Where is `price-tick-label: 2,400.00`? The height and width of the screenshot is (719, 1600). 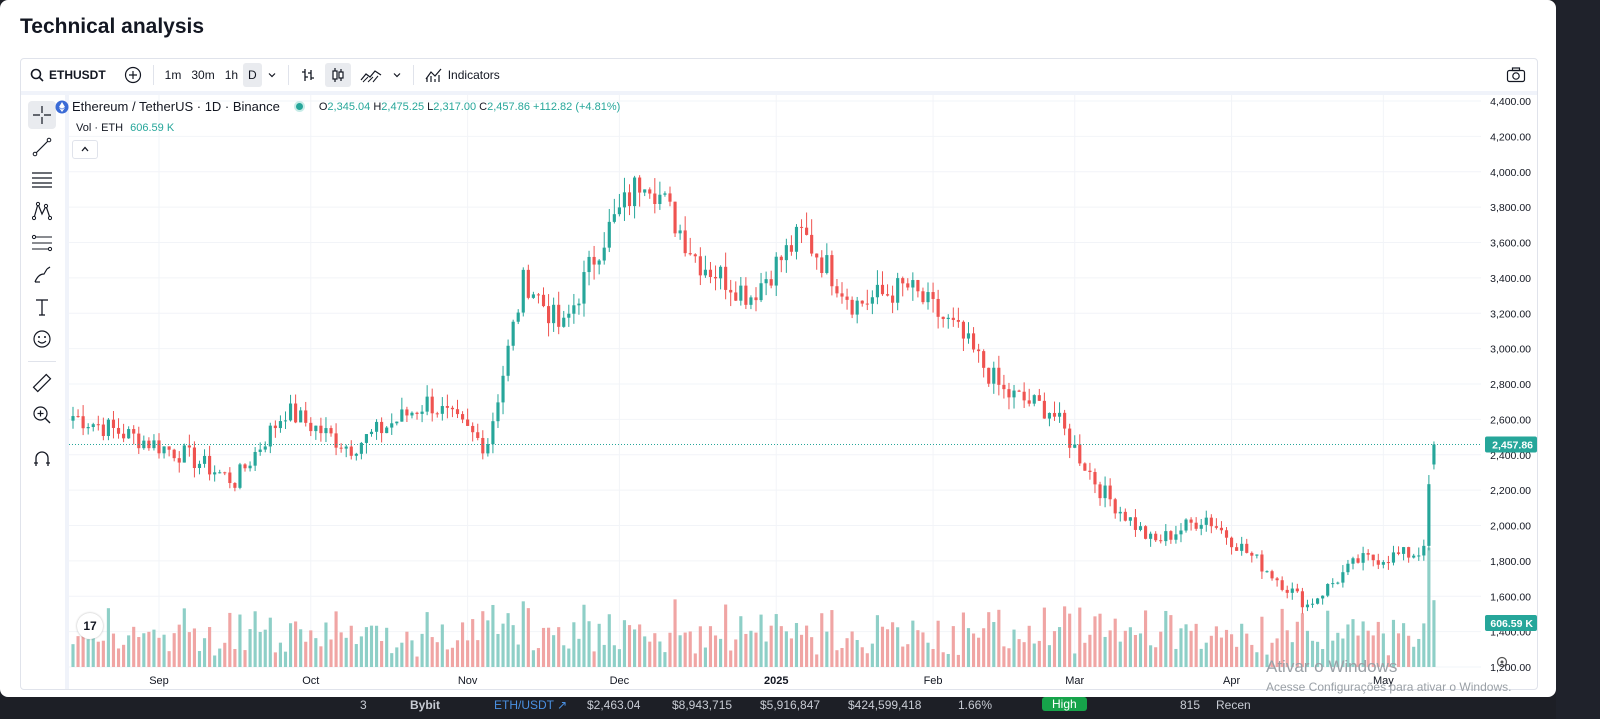
price-tick-label: 2,400.00 is located at coordinates (1510, 456).